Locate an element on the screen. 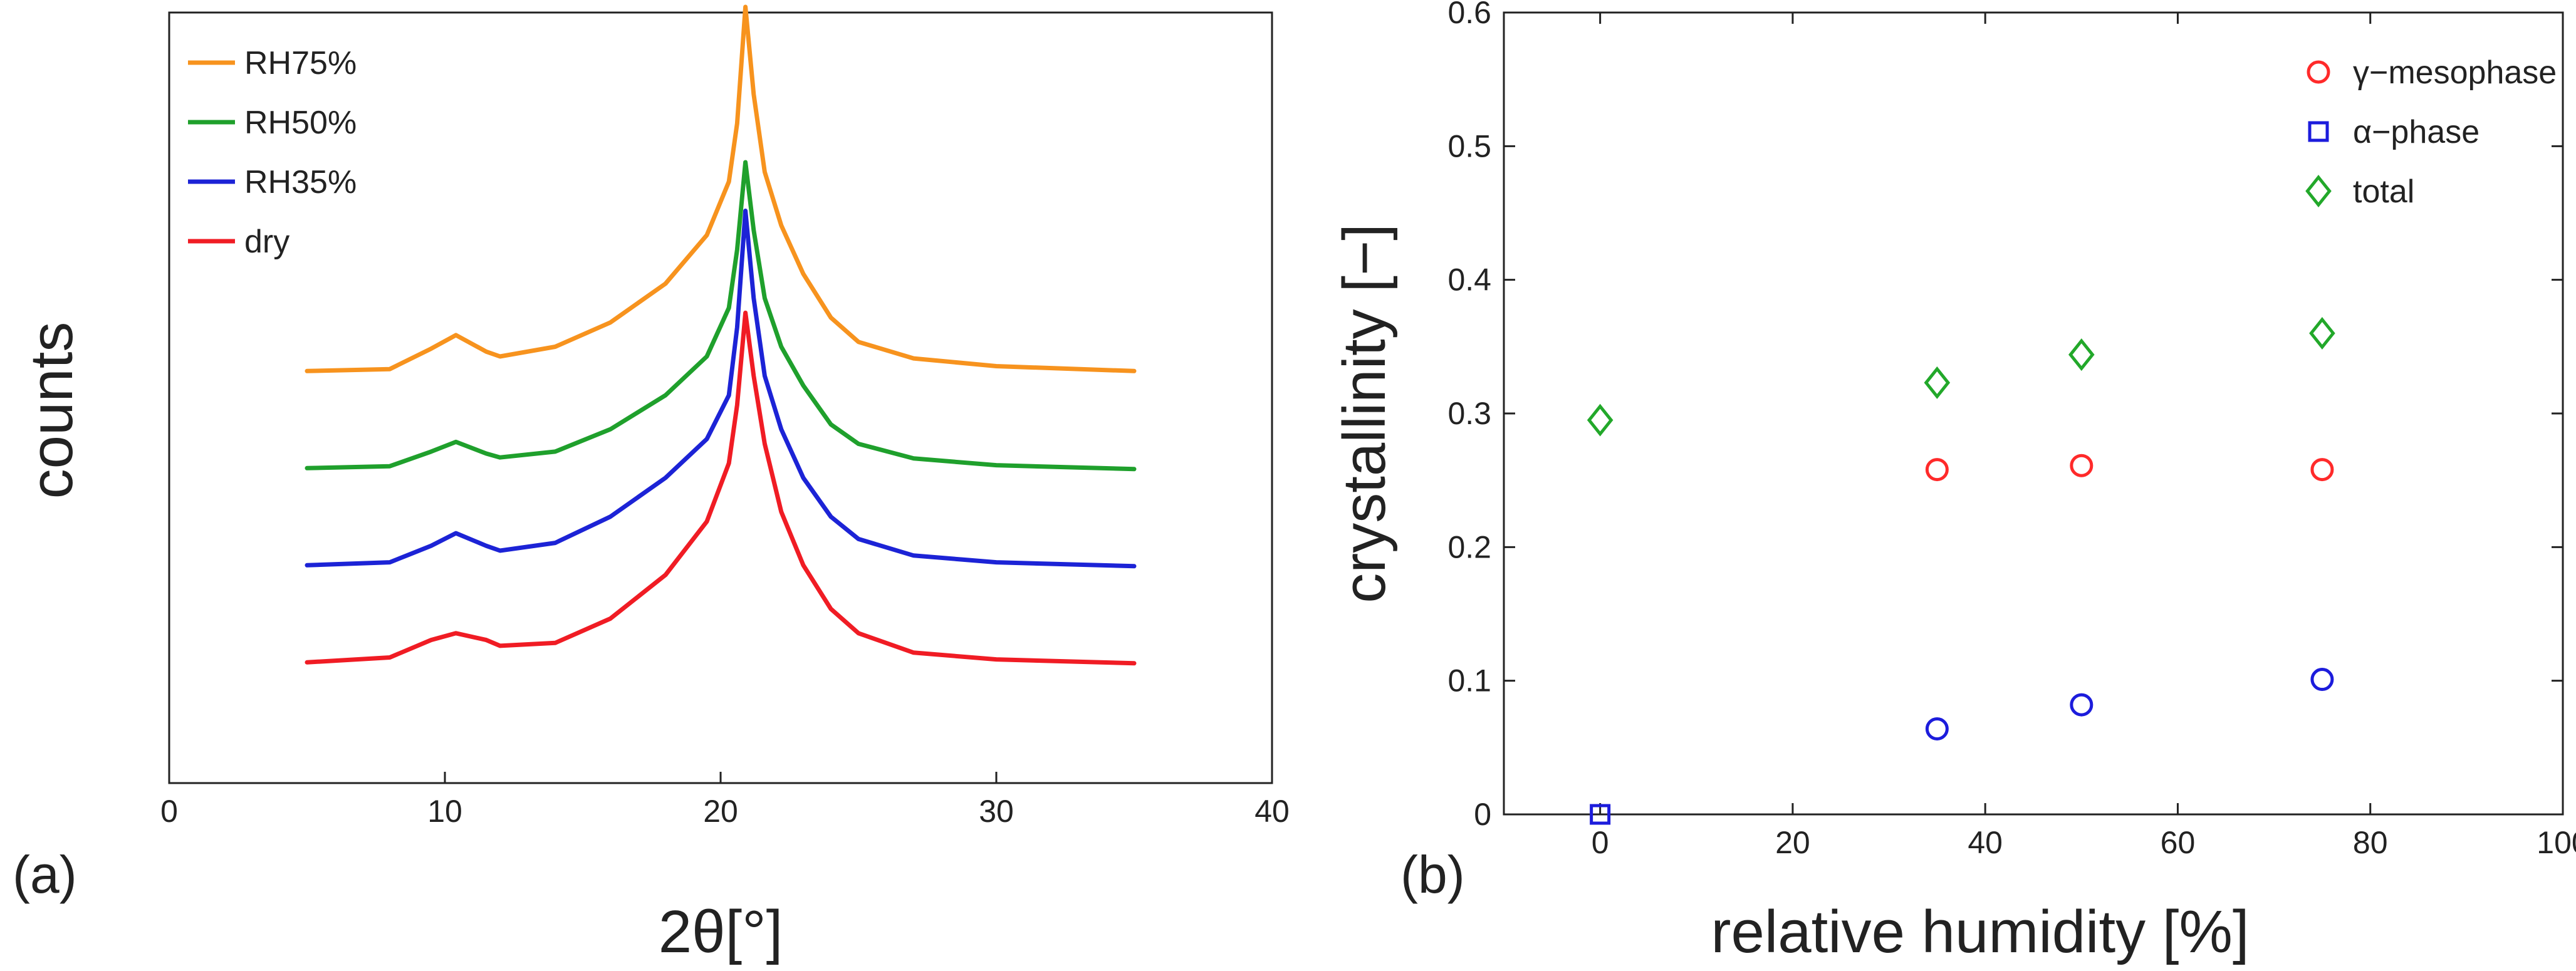  chart-b-xtick-label: 100 is located at coordinates (2556, 842).